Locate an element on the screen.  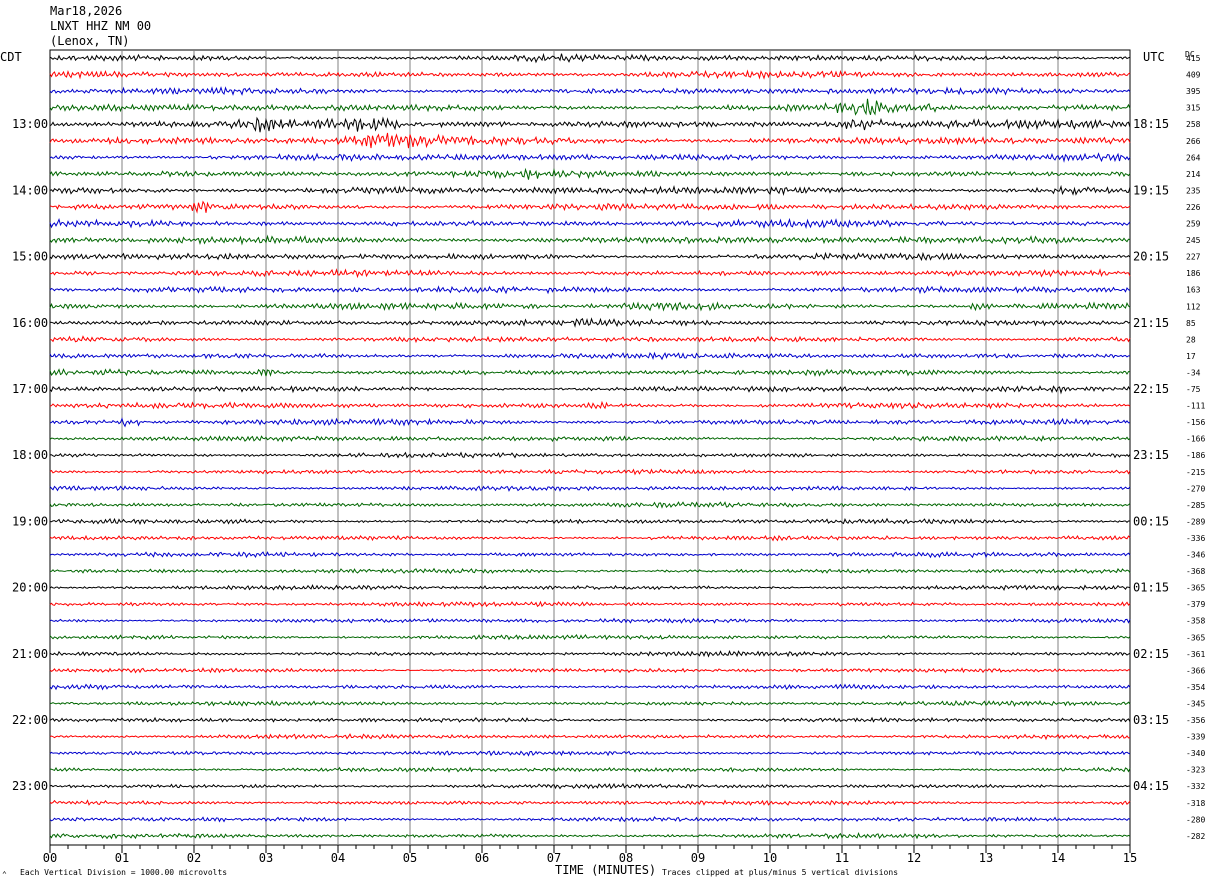
dc-offset-label: 85 is located at coordinates (1191, 323).